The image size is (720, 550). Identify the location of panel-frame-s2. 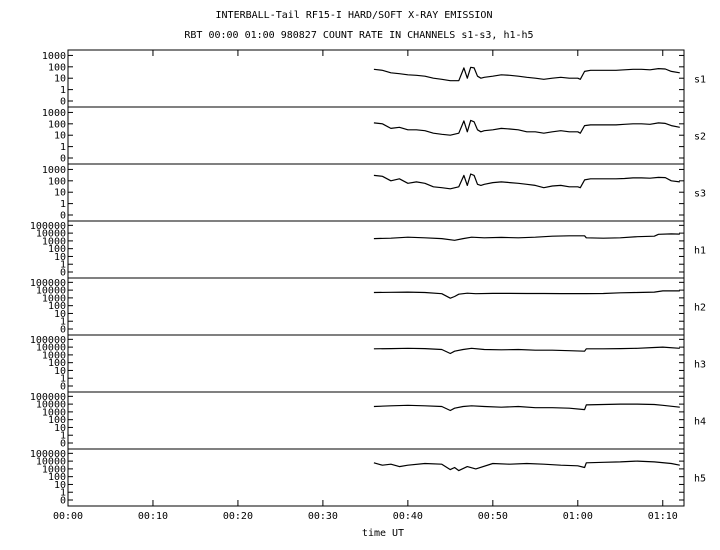
(376, 135).